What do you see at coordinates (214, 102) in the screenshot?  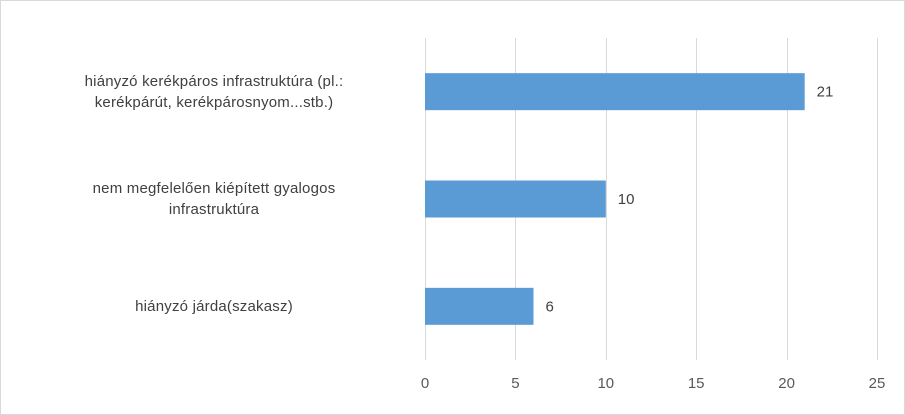 I see `category-label-line: kerékpárút, kerékpárosnyom...stb.)` at bounding box center [214, 102].